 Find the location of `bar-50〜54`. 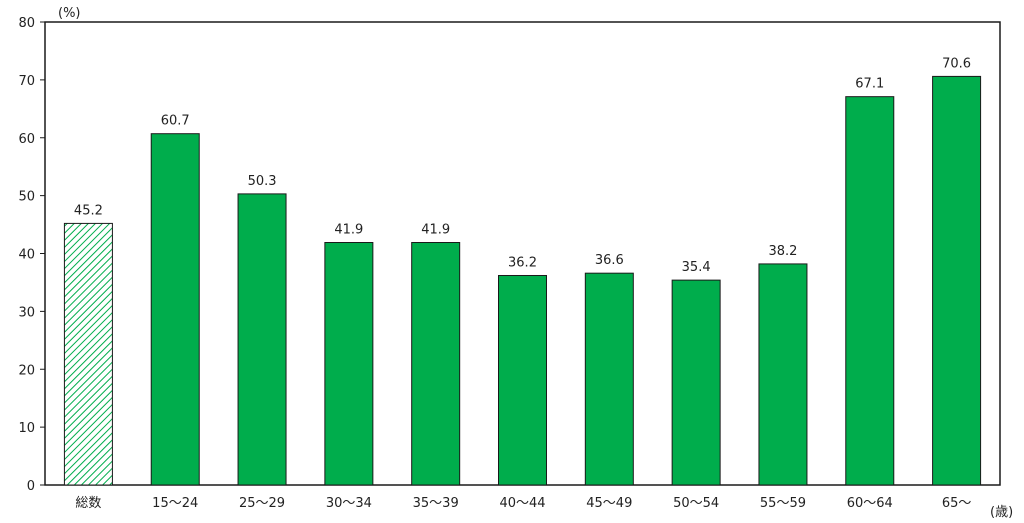

bar-50〜54 is located at coordinates (696, 382).